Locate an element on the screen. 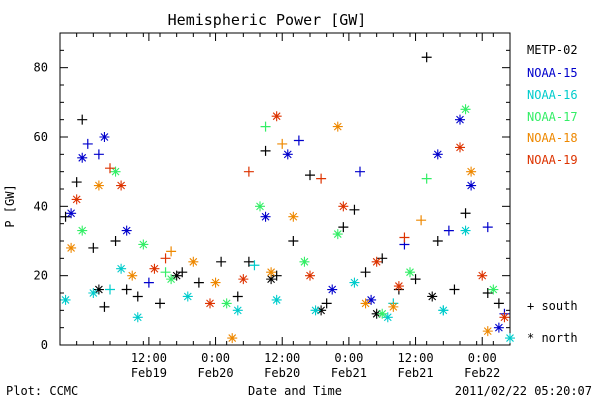 This screenshot has width=600, height=400. legend-item-2: NOAA-16 is located at coordinates (552, 95).